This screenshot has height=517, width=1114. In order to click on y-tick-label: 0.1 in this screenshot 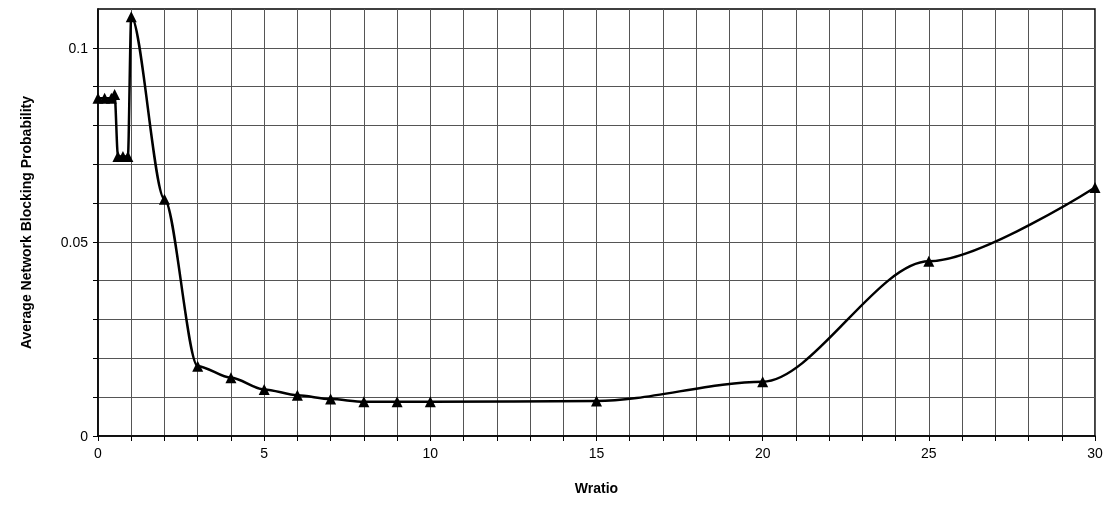, I will do `click(78, 47)`.